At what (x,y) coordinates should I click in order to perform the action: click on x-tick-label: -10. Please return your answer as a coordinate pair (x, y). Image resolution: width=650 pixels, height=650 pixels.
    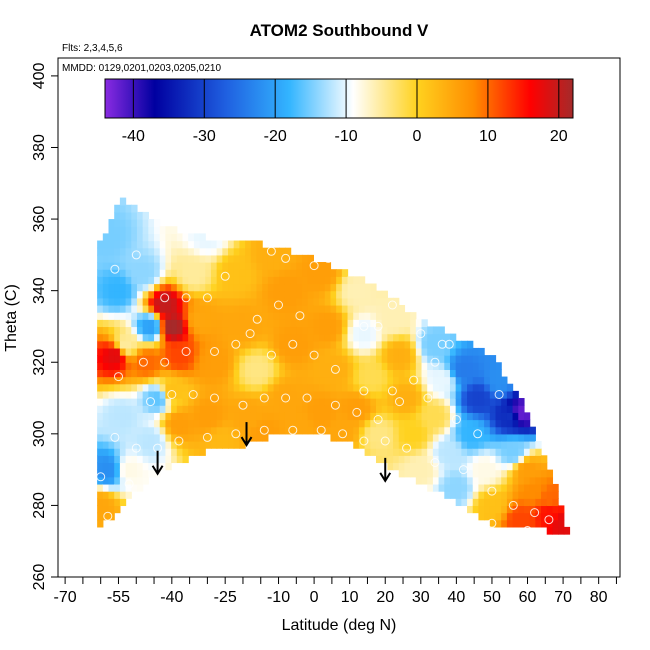
    Looking at the image, I should click on (278, 597).